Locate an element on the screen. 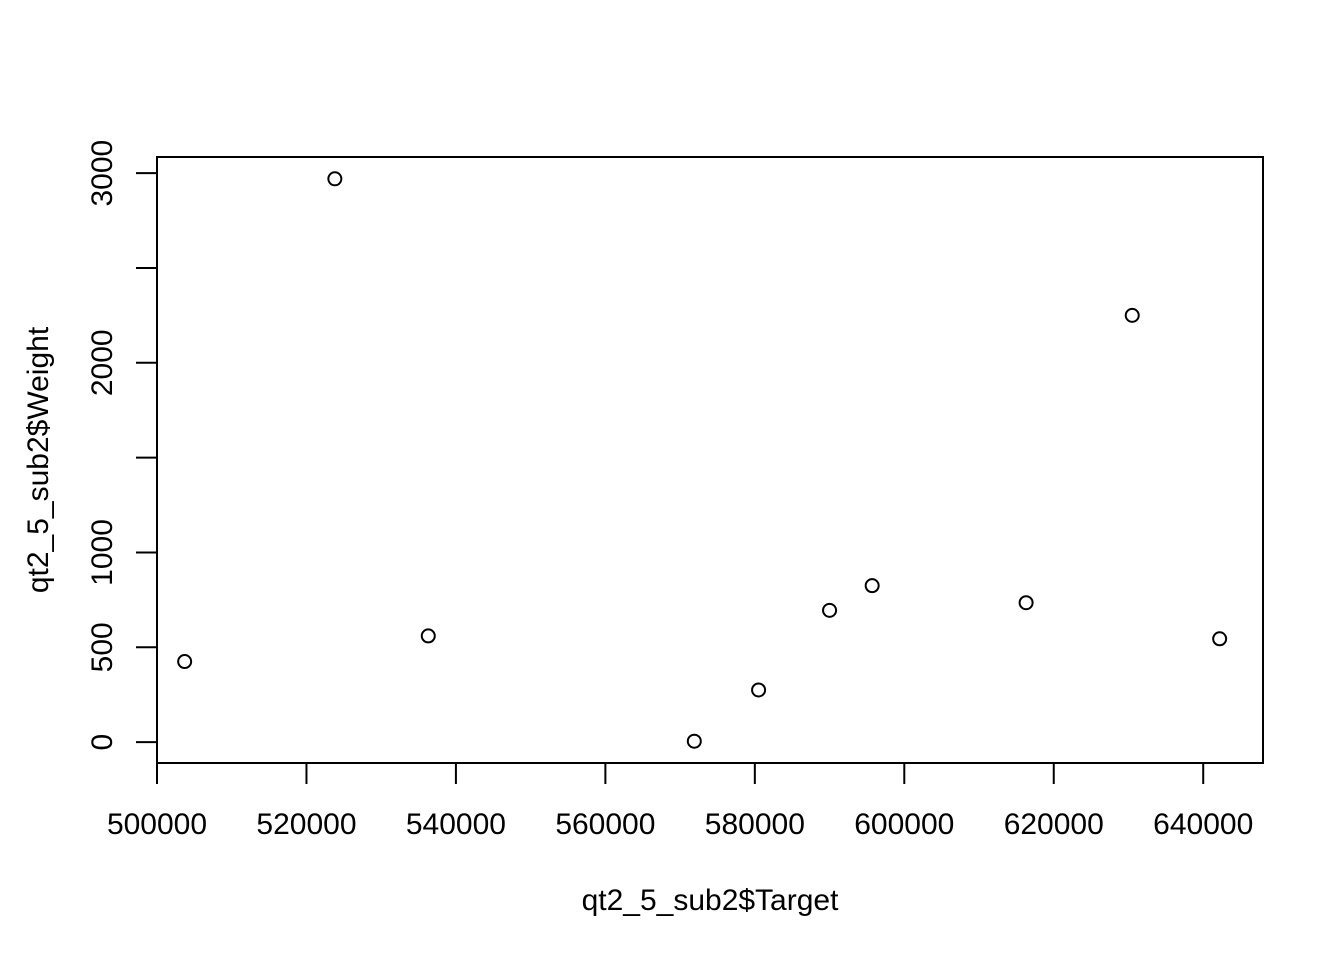  x-tick-label: 500000 is located at coordinates (157, 824).